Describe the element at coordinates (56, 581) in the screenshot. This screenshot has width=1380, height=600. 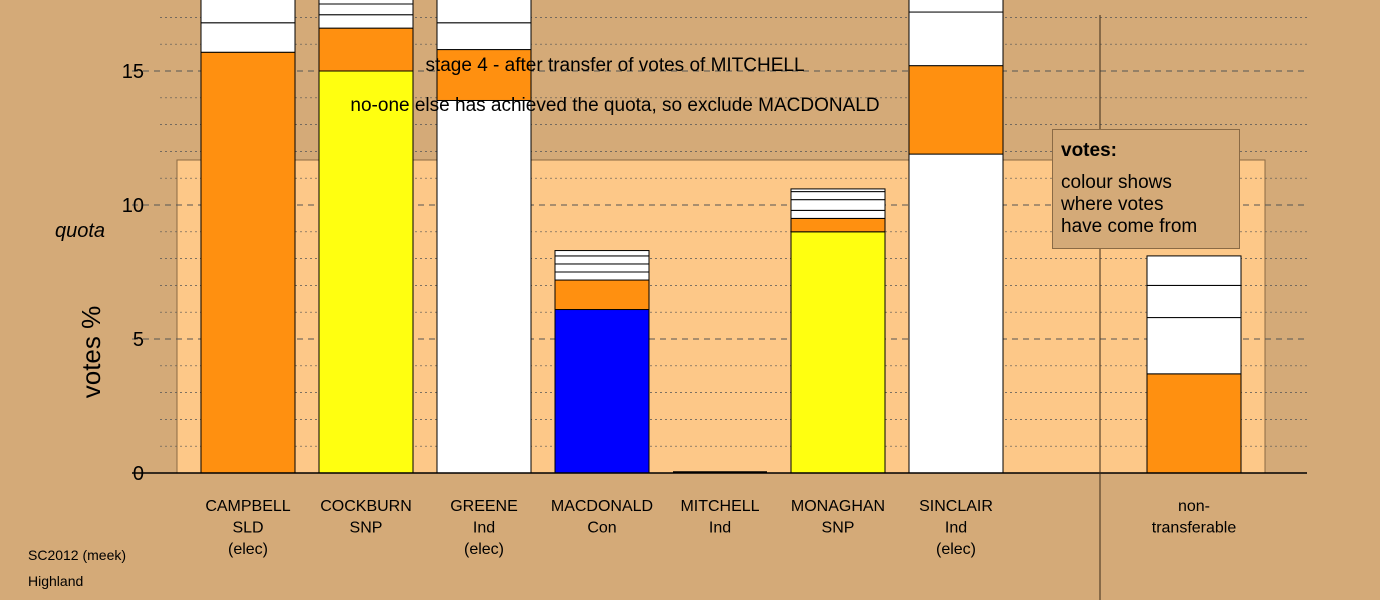
I see `footer-region: Highland` at that location.